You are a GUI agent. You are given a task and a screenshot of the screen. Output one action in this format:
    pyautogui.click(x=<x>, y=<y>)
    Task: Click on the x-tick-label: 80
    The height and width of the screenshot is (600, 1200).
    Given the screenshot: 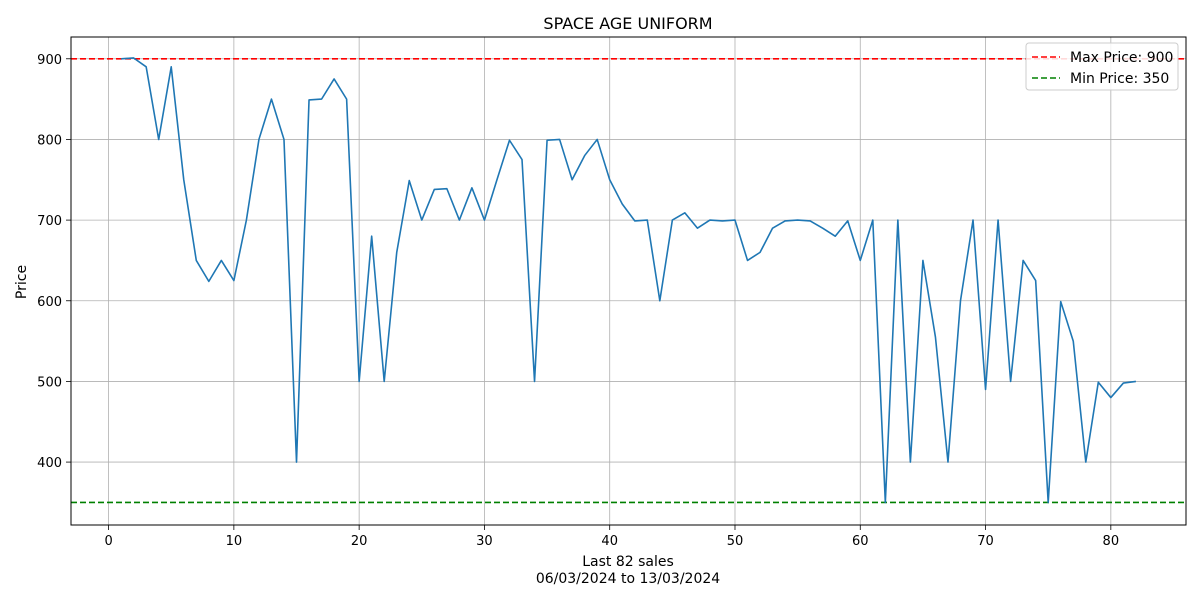 What is the action you would take?
    pyautogui.click(x=1111, y=541)
    